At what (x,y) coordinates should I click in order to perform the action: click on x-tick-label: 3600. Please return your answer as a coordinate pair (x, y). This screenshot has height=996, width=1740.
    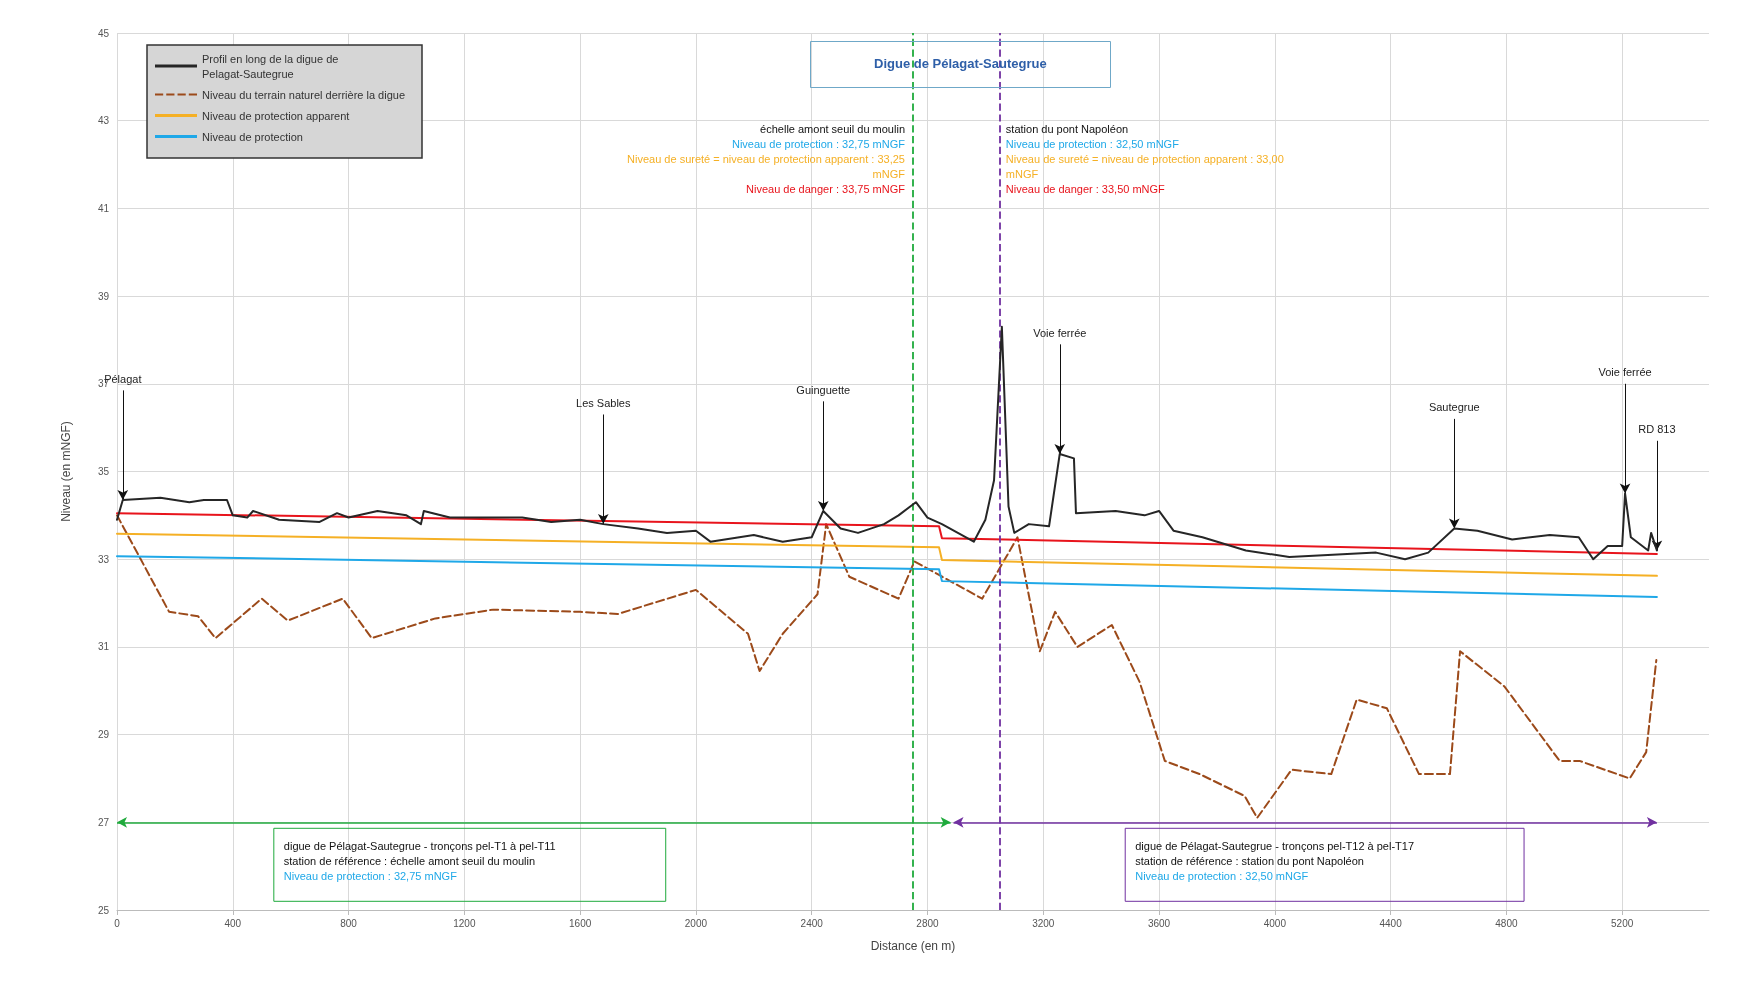
    Looking at the image, I should click on (1159, 923).